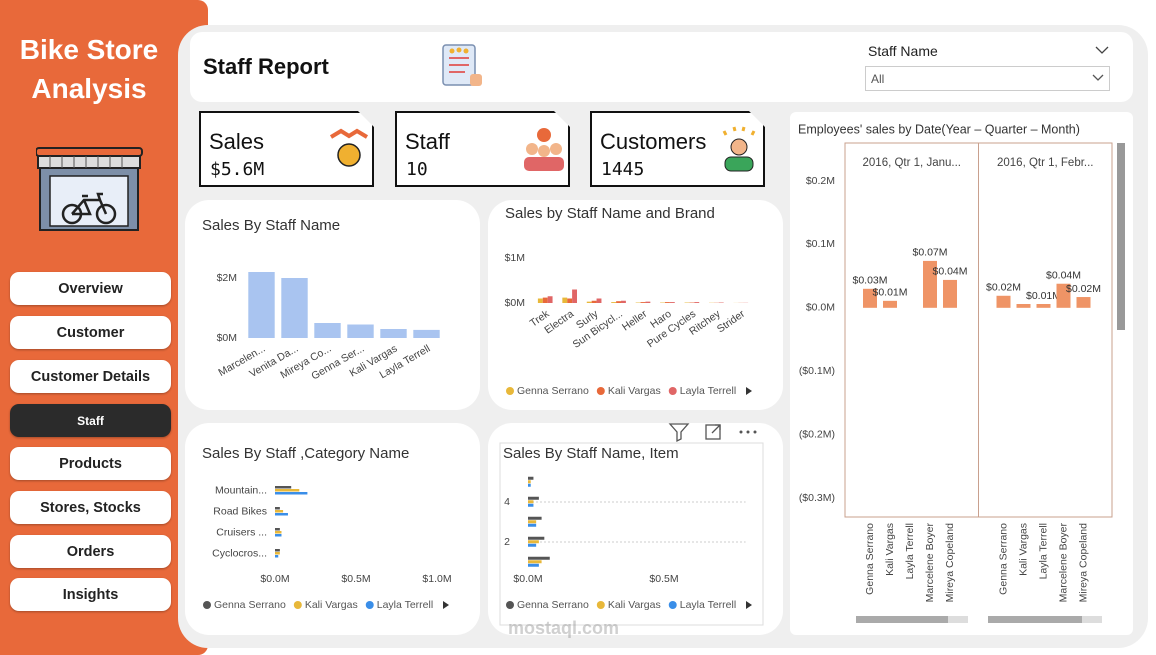 This screenshot has width=1156, height=655. What do you see at coordinates (90, 507) in the screenshot?
I see `nav-stores-stocks: Stores, Stocks` at bounding box center [90, 507].